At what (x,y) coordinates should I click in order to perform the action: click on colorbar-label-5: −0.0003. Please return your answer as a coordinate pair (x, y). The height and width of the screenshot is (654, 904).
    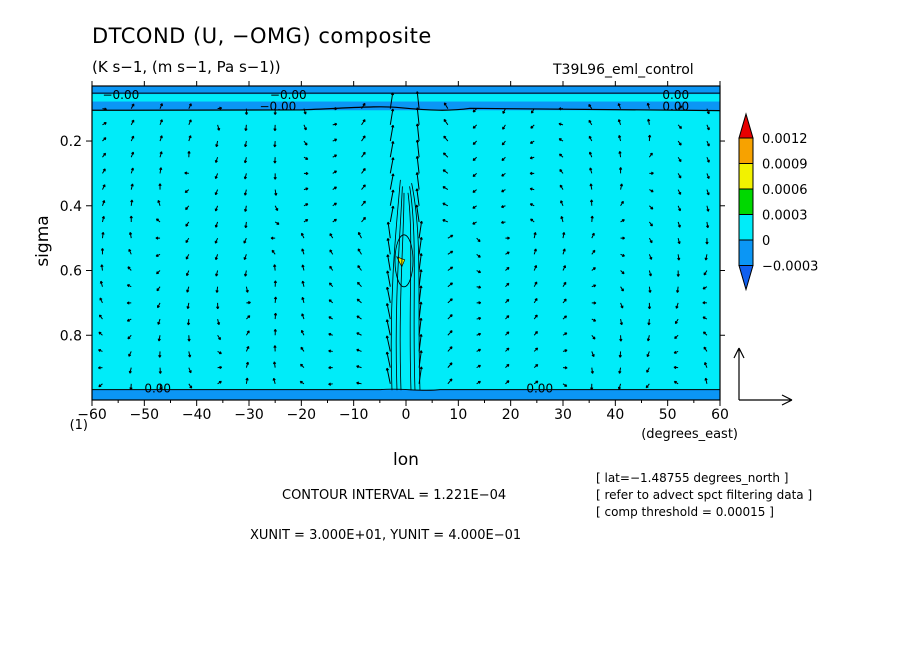
    Looking at the image, I should click on (790, 267).